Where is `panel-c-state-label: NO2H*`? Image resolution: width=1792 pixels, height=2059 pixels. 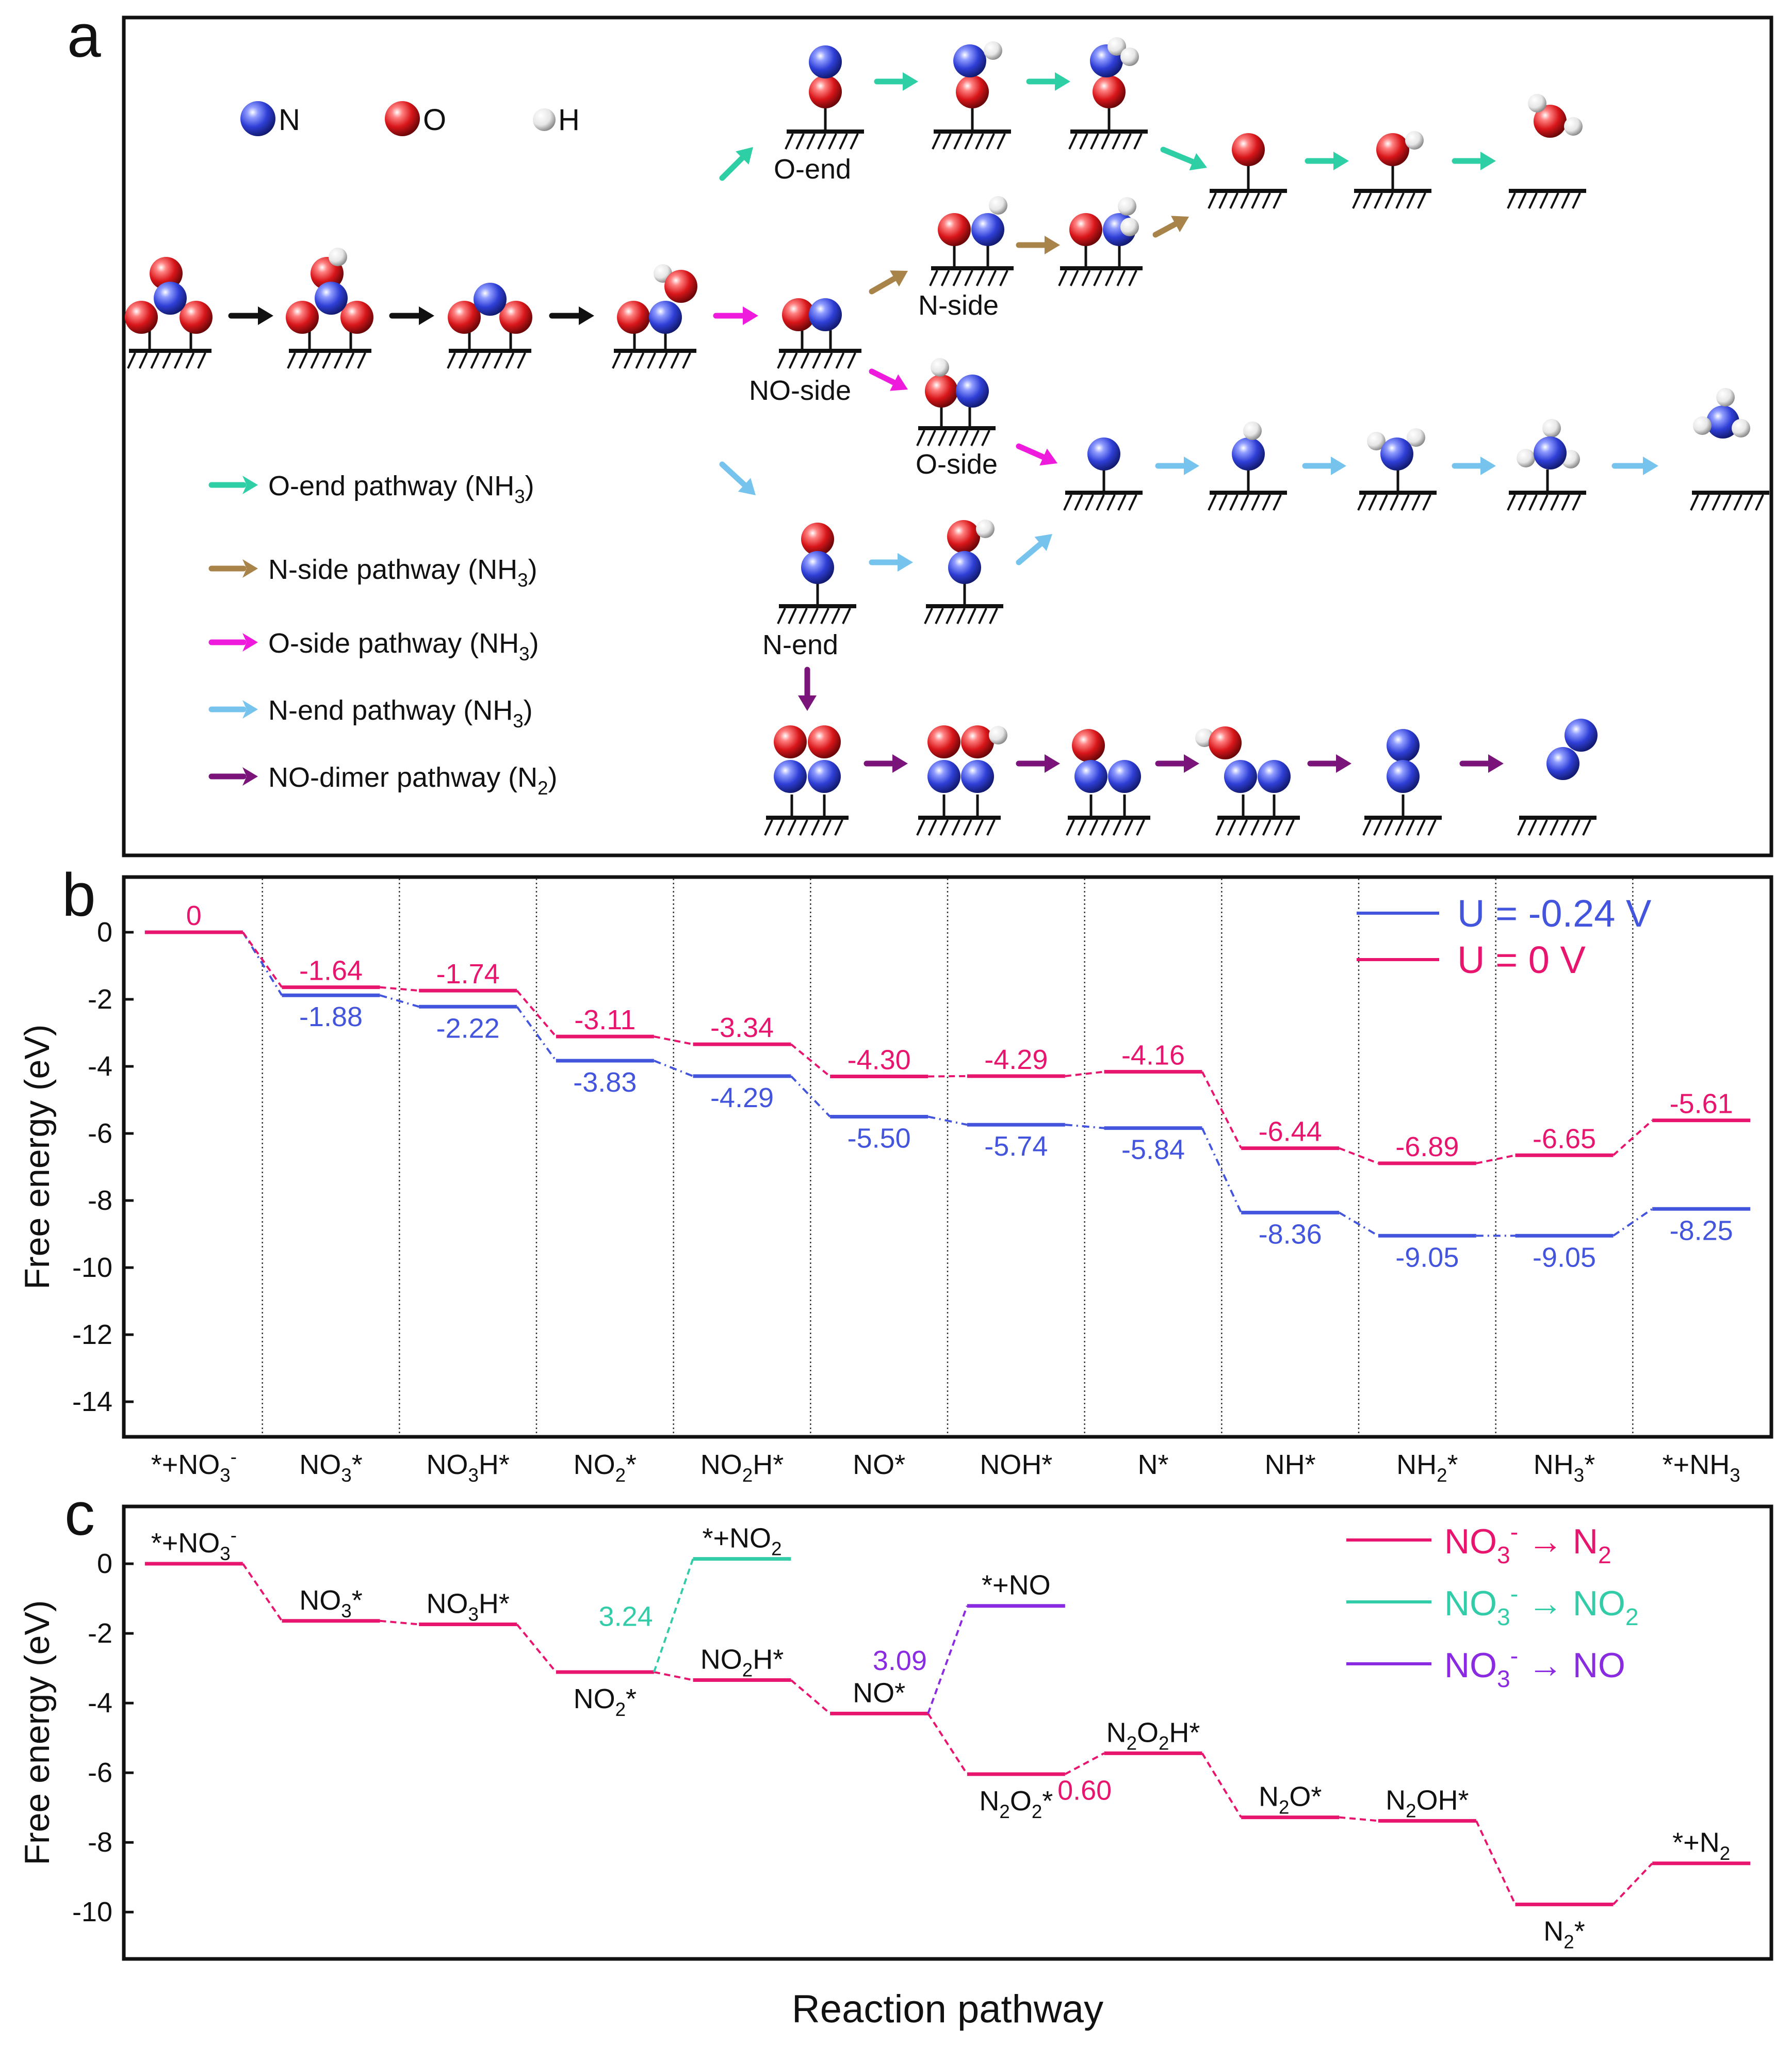 panel-c-state-label: NO2H* is located at coordinates (742, 1662).